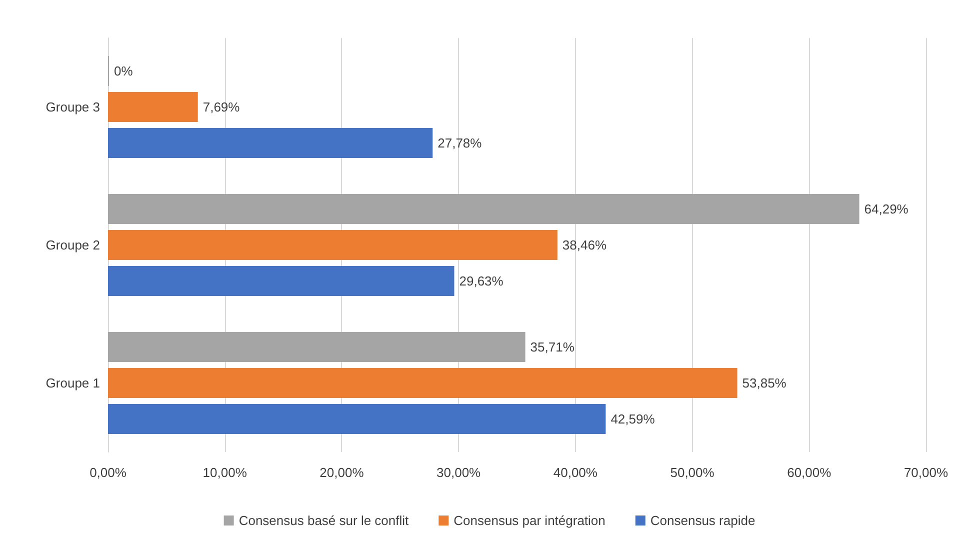  What do you see at coordinates (481, 281) in the screenshot?
I see `data-label: 29,63%` at bounding box center [481, 281].